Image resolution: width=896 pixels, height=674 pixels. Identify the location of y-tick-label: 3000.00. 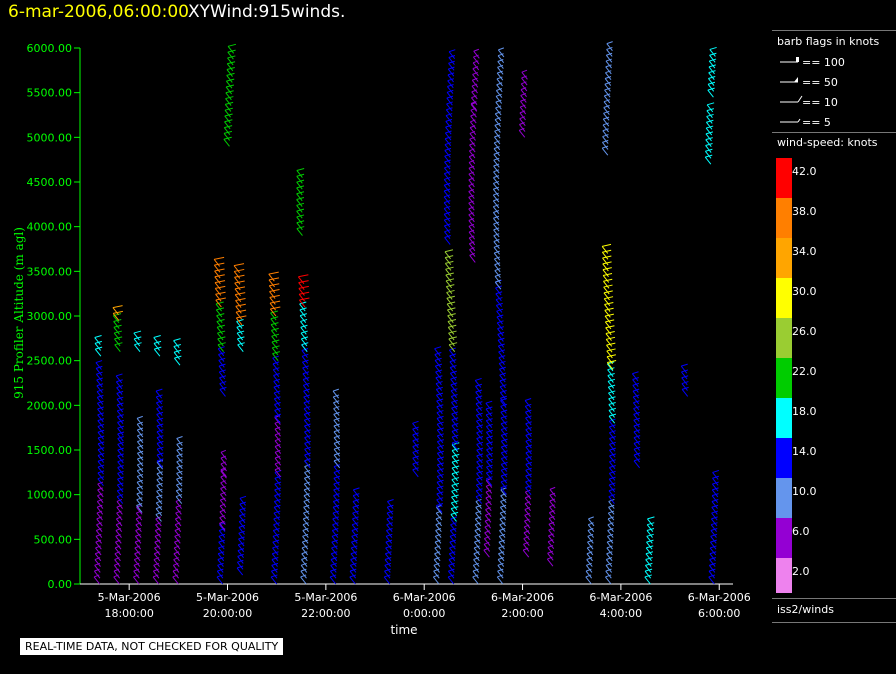
(50, 316).